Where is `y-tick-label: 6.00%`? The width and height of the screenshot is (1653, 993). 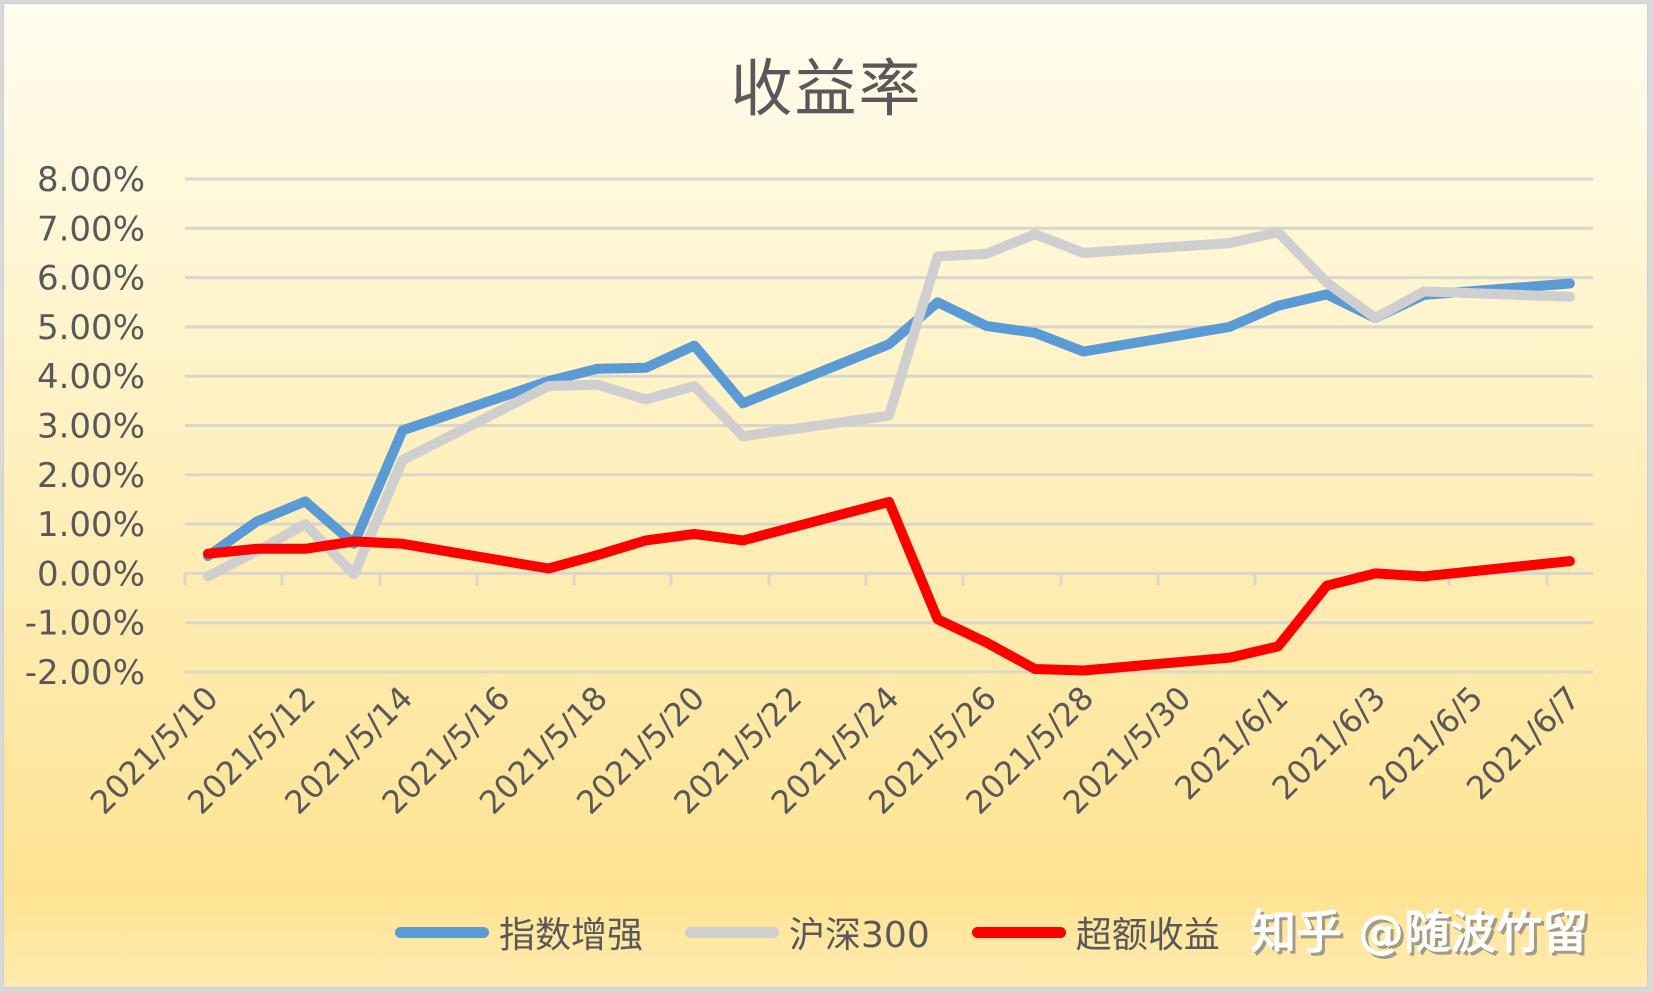
y-tick-label: 6.00% is located at coordinates (91, 279).